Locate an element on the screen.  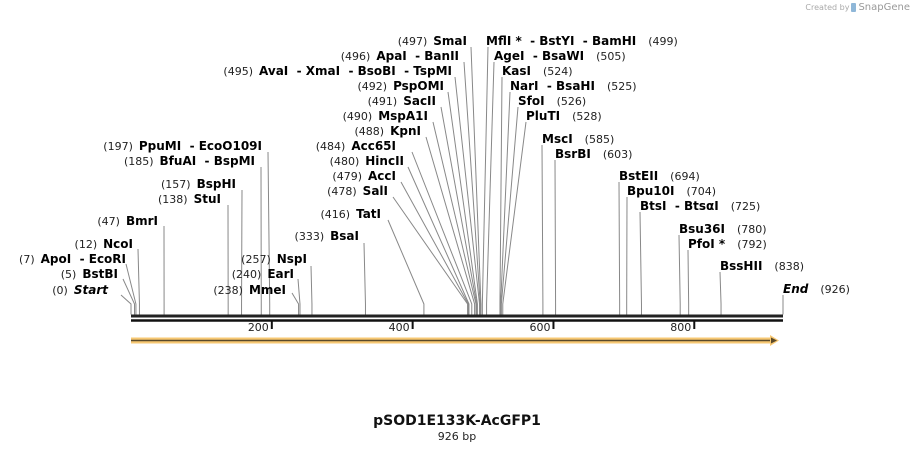
restriction-site: PfoI * (792) is located at coordinates (727, 276).